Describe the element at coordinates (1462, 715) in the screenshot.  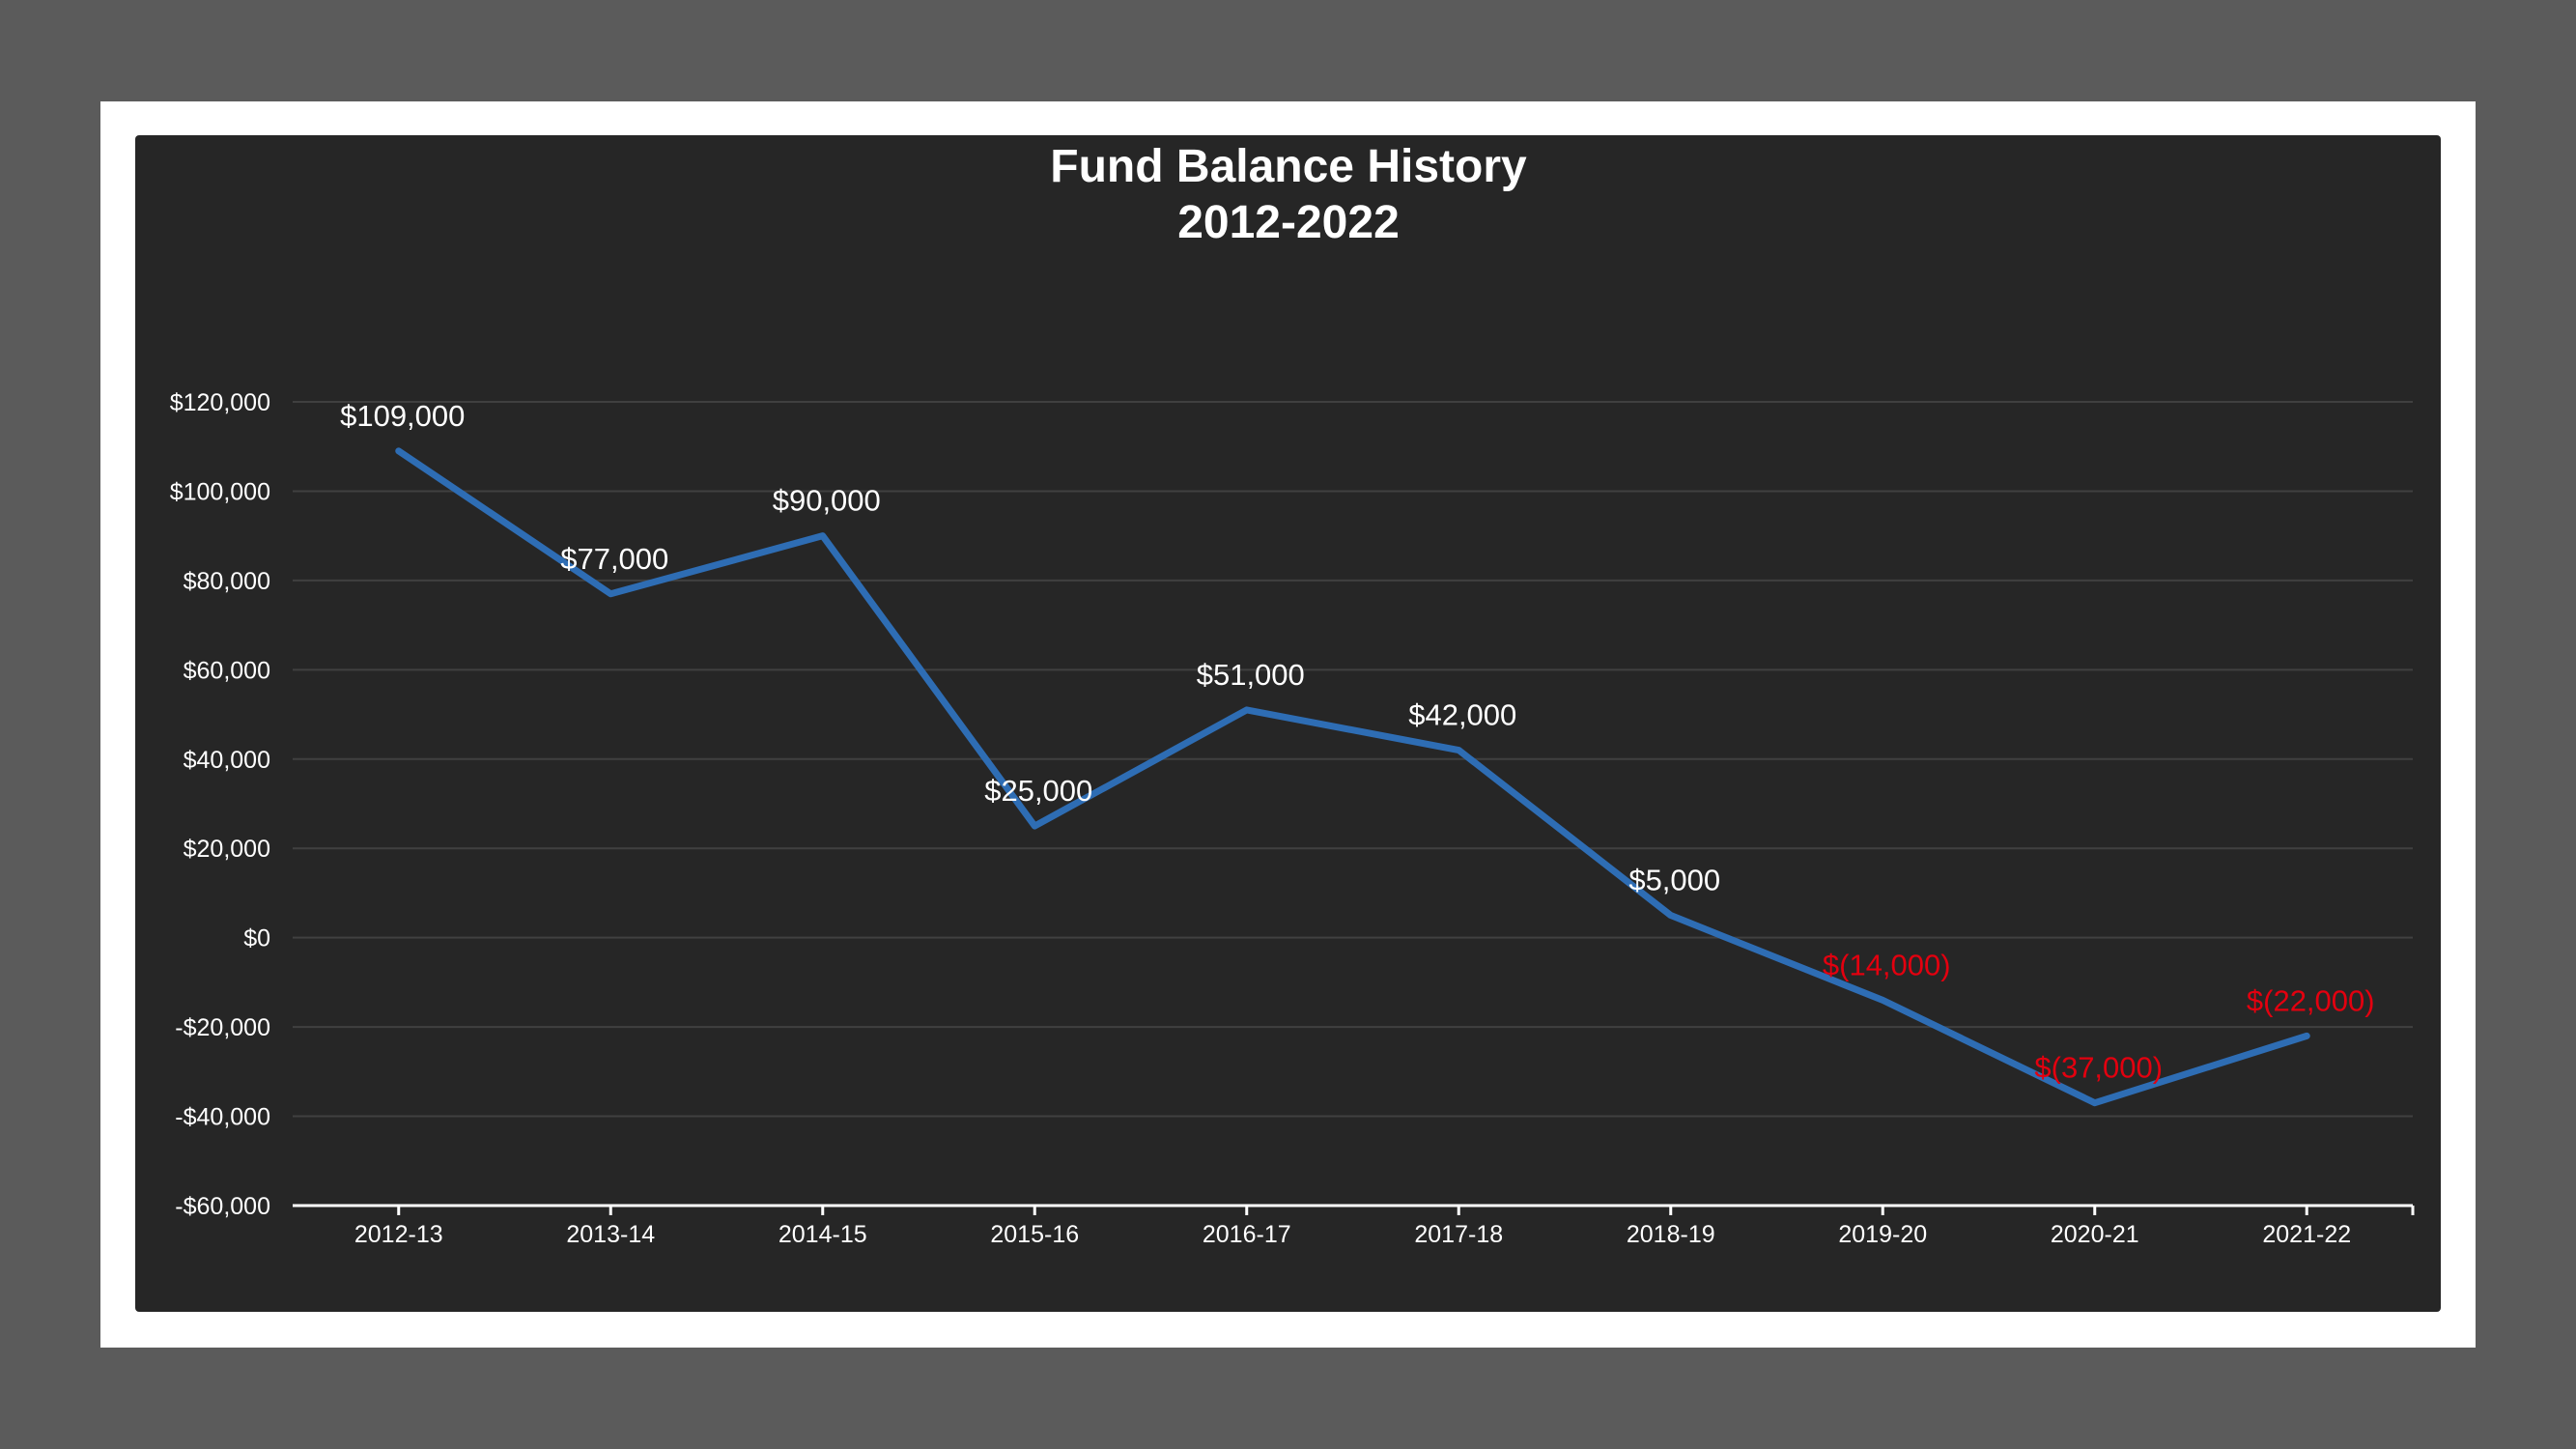
I see `data-label: $42,000` at that location.